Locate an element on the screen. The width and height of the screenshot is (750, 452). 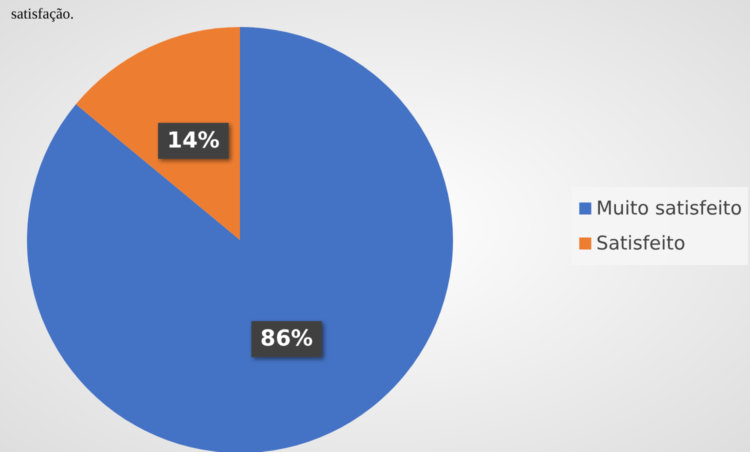
legend-label: Satisfeito is located at coordinates (641, 243).